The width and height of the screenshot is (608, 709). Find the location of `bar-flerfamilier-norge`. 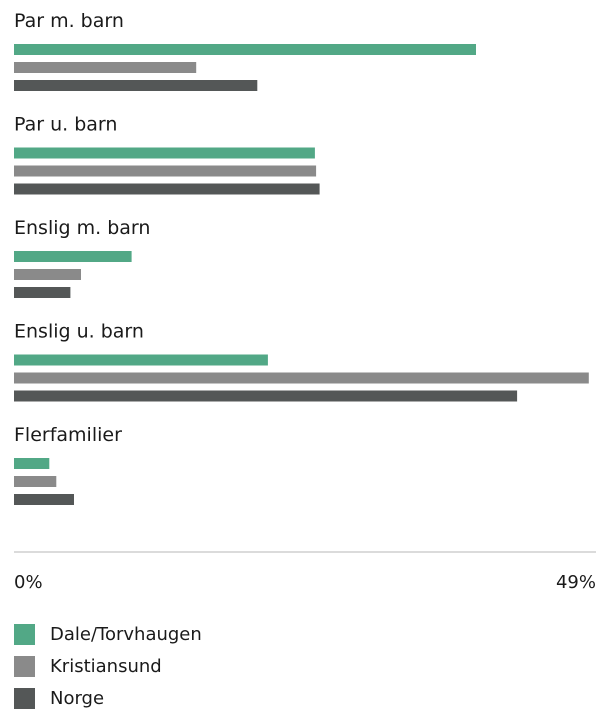

bar-flerfamilier-norge is located at coordinates (44, 499).